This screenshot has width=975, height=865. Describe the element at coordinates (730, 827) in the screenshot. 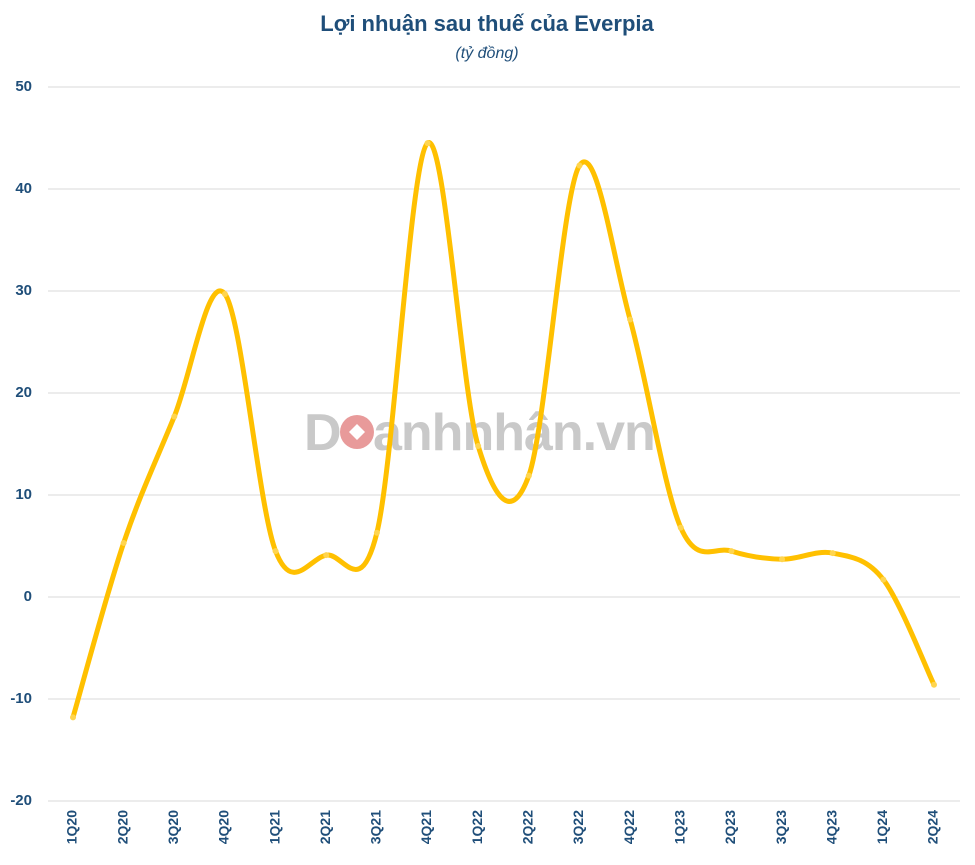

I see `x-tick-label: 2Q23` at that location.